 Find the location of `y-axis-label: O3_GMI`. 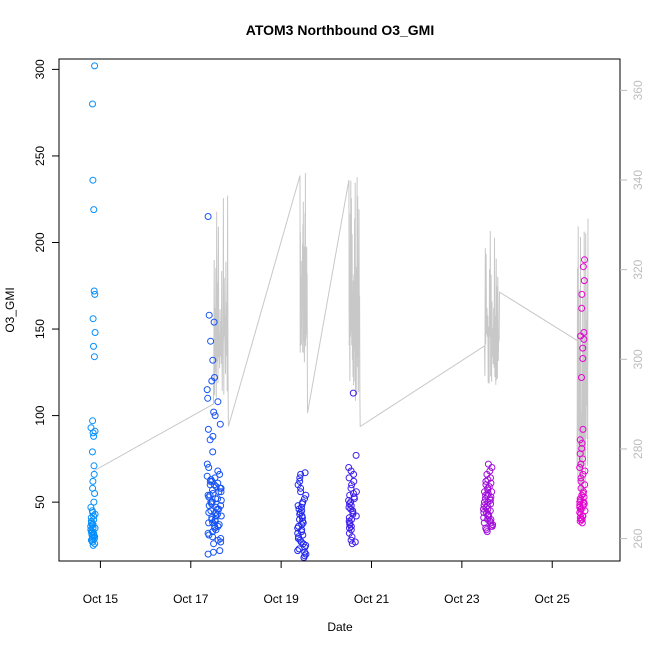

y-axis-label: O3_GMI is located at coordinates (10, 309).